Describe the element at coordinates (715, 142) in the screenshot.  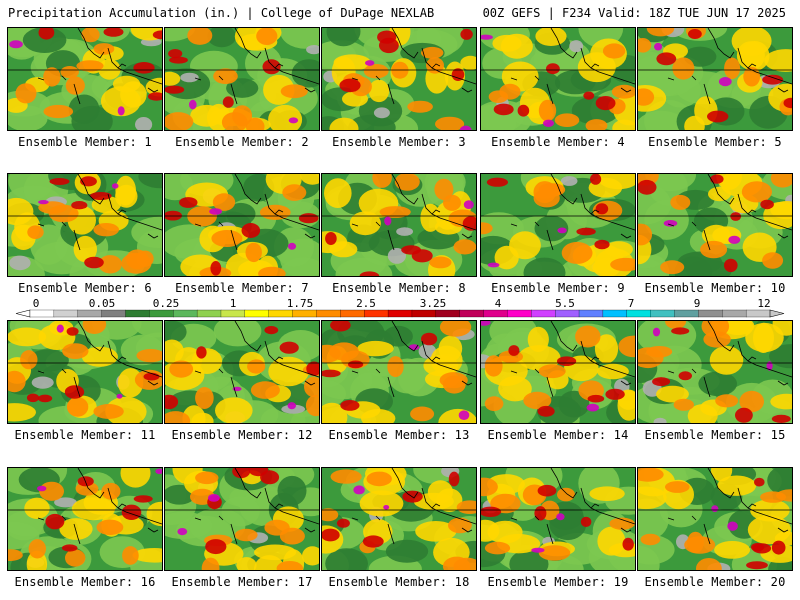
I see `ensemble-member-label: Ensemble Member: 5` at that location.